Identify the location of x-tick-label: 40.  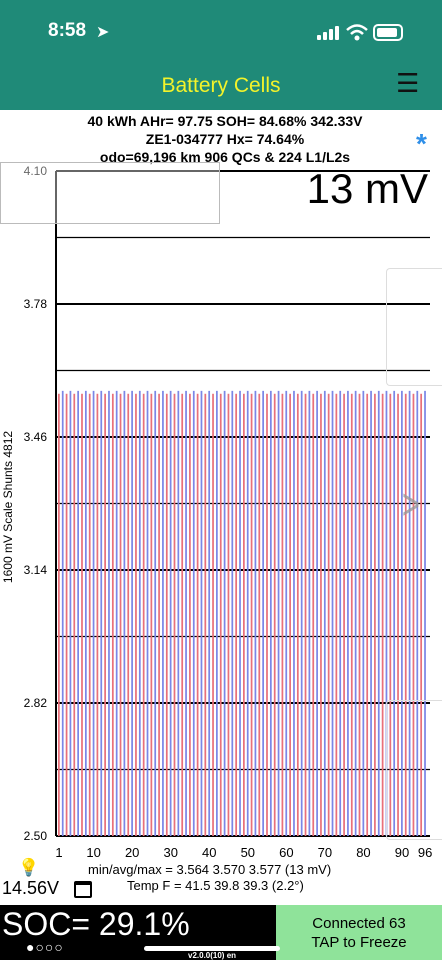
(209, 852).